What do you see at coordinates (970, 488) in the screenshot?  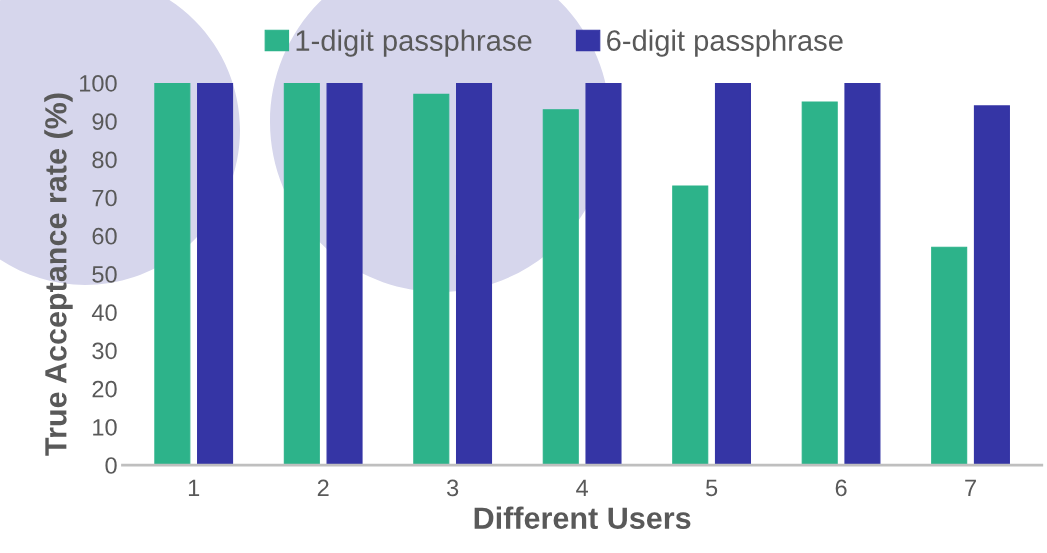 I see `x-tick-label: 7` at bounding box center [970, 488].